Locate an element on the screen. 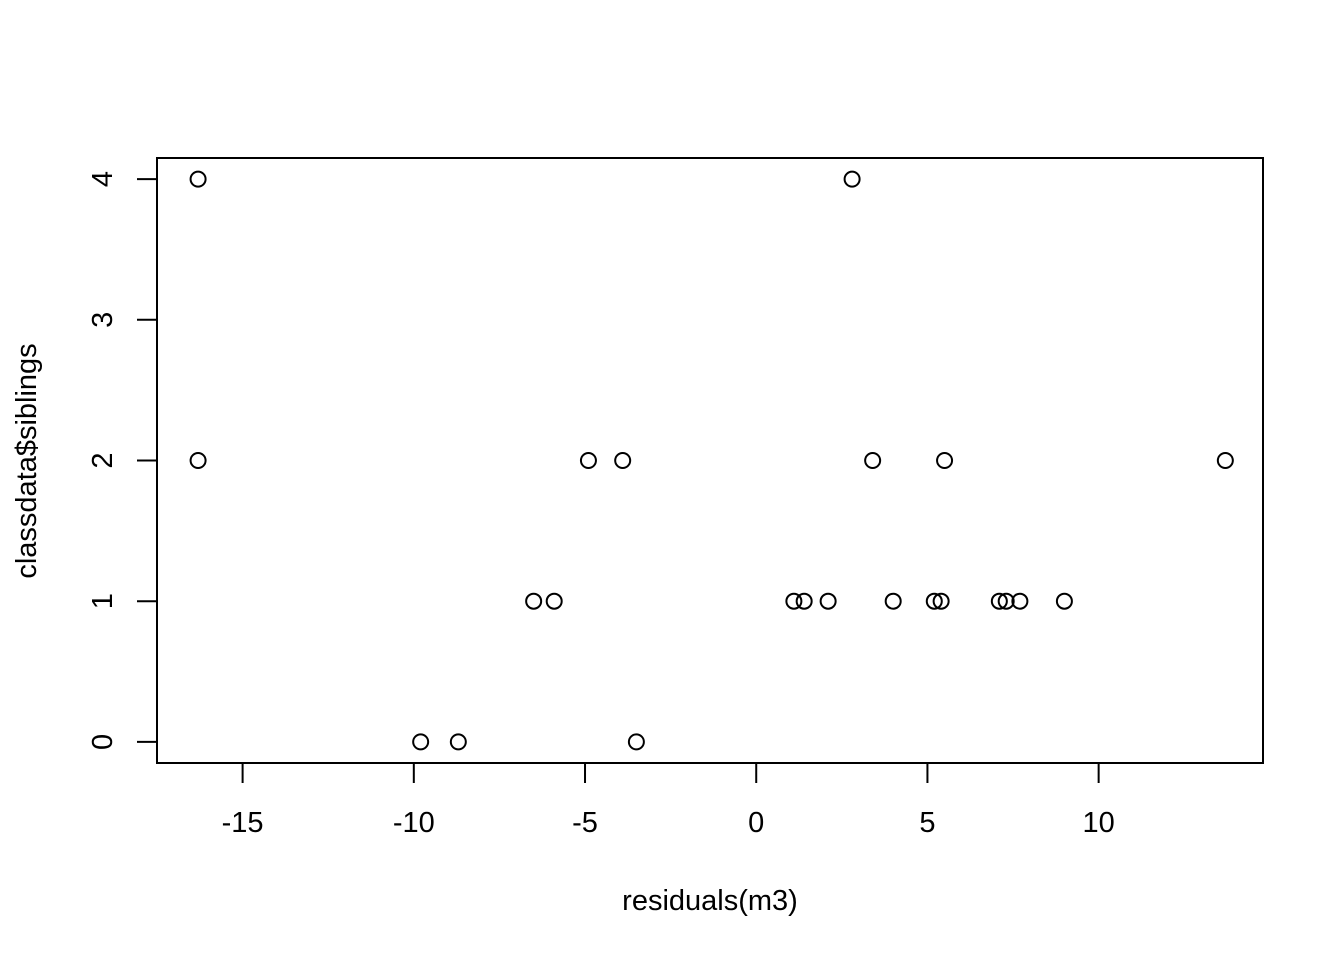 This screenshot has width=1344, height=960. x-tick-label: 5 is located at coordinates (927, 823).